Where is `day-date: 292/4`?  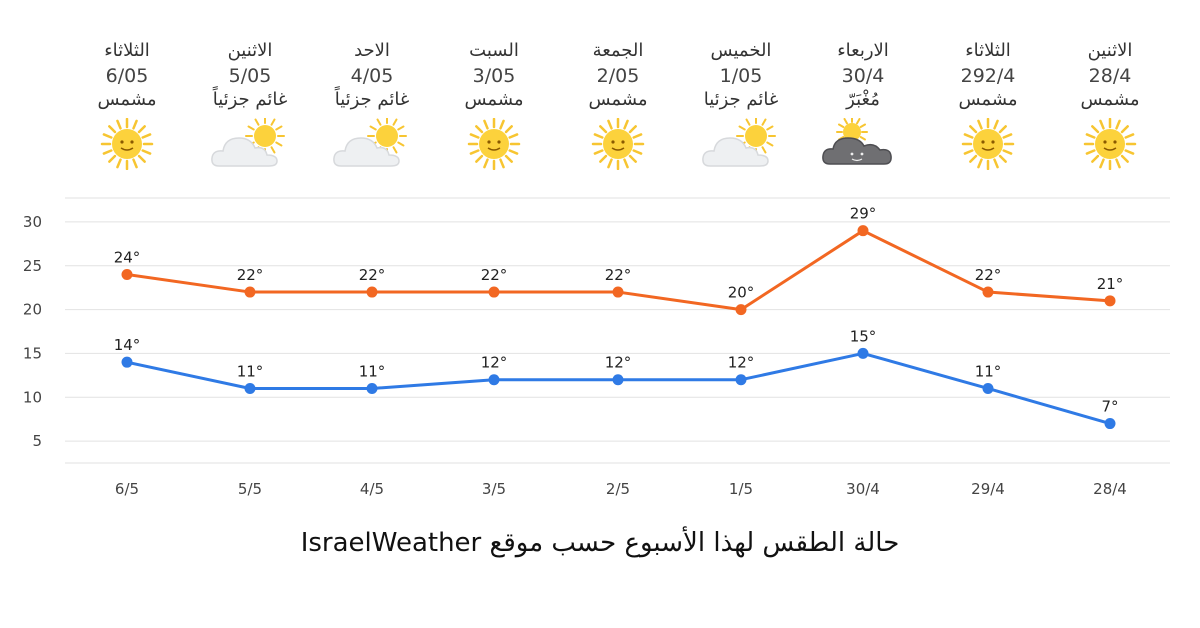 day-date: 292/4 is located at coordinates (988, 76).